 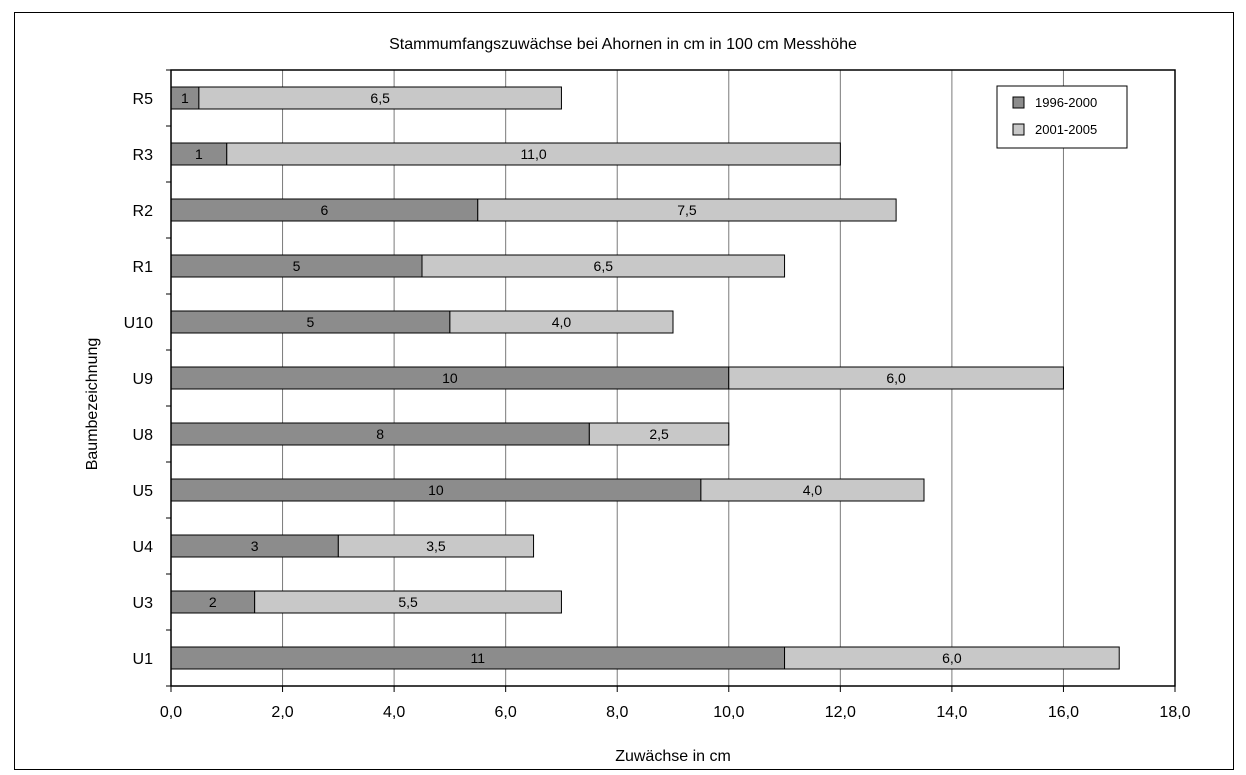 What do you see at coordinates (506, 712) in the screenshot?
I see `x-tick-label: 6,0` at bounding box center [506, 712].